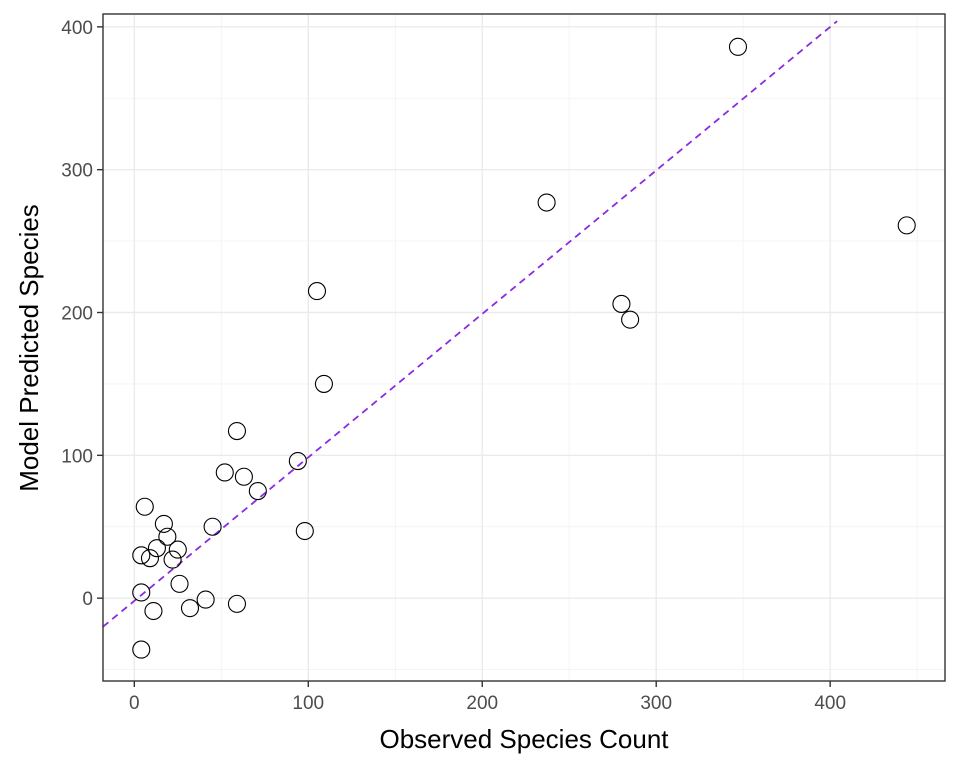 This screenshot has width=960, height=768. Describe the element at coordinates (29, 348) in the screenshot. I see `y-axis-title: Model Predicted Species` at that location.